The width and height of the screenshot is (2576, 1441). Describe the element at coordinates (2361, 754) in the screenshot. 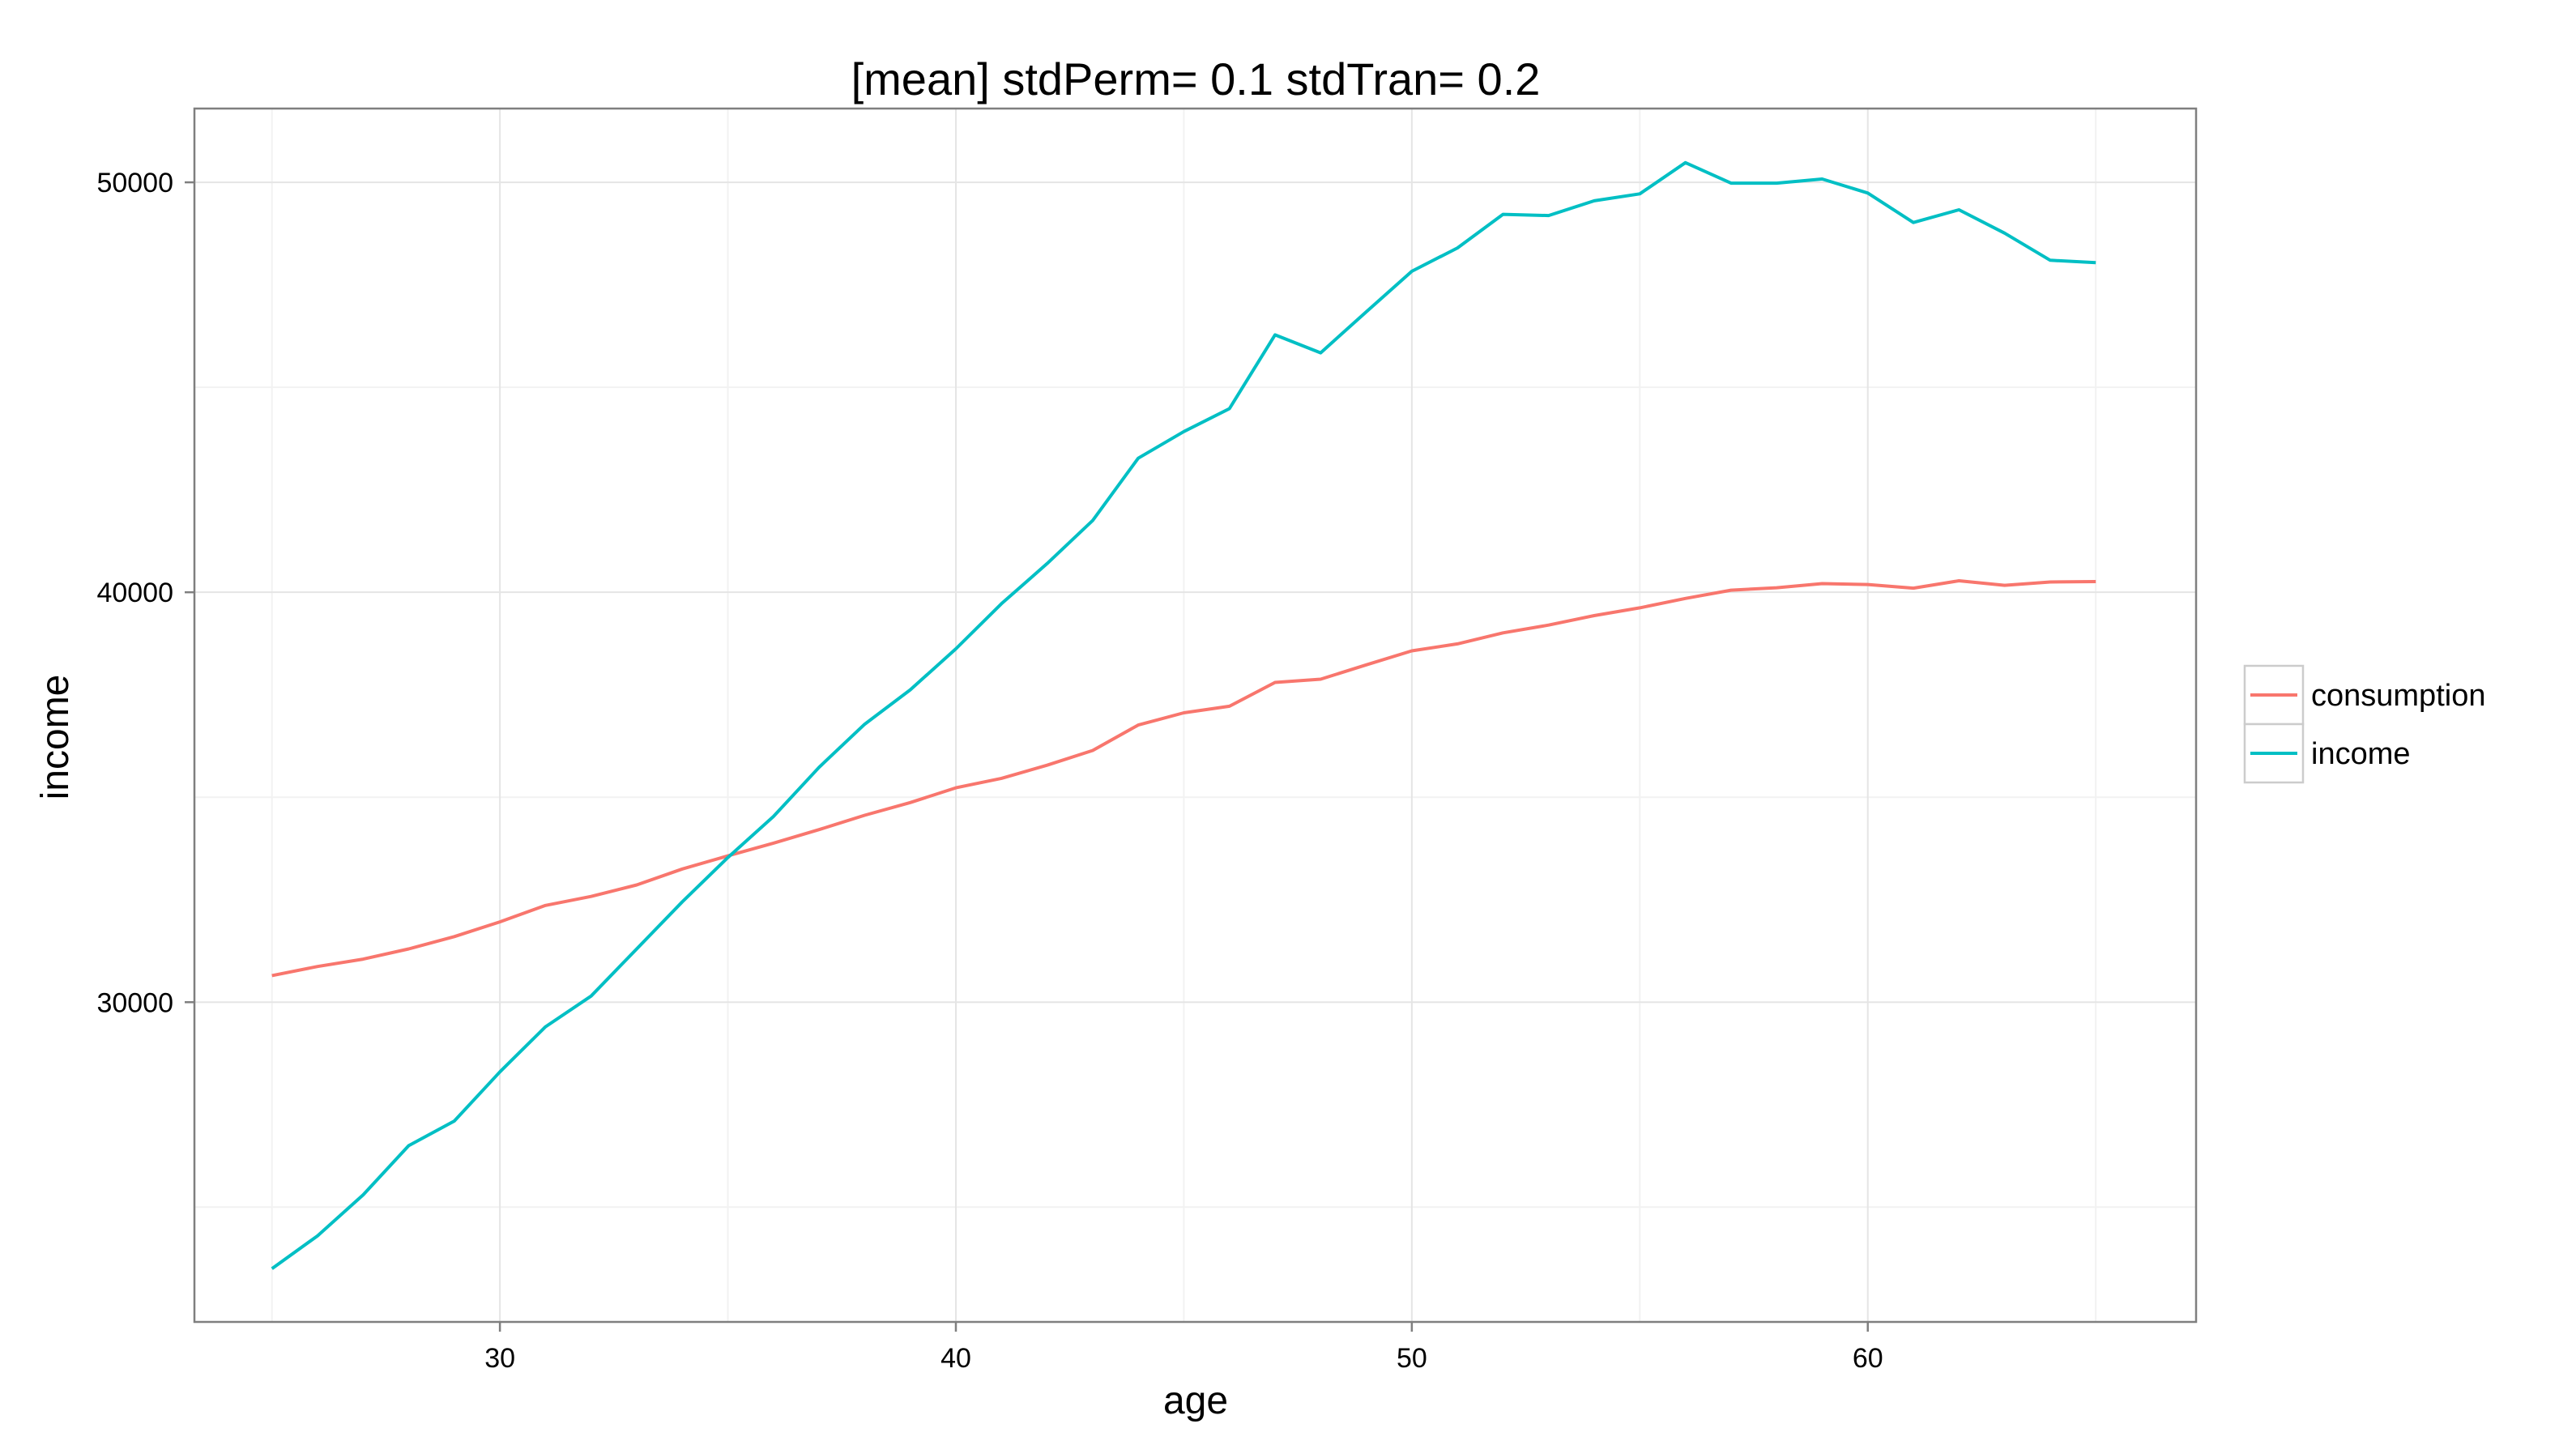

I see `legend-label: income` at that location.